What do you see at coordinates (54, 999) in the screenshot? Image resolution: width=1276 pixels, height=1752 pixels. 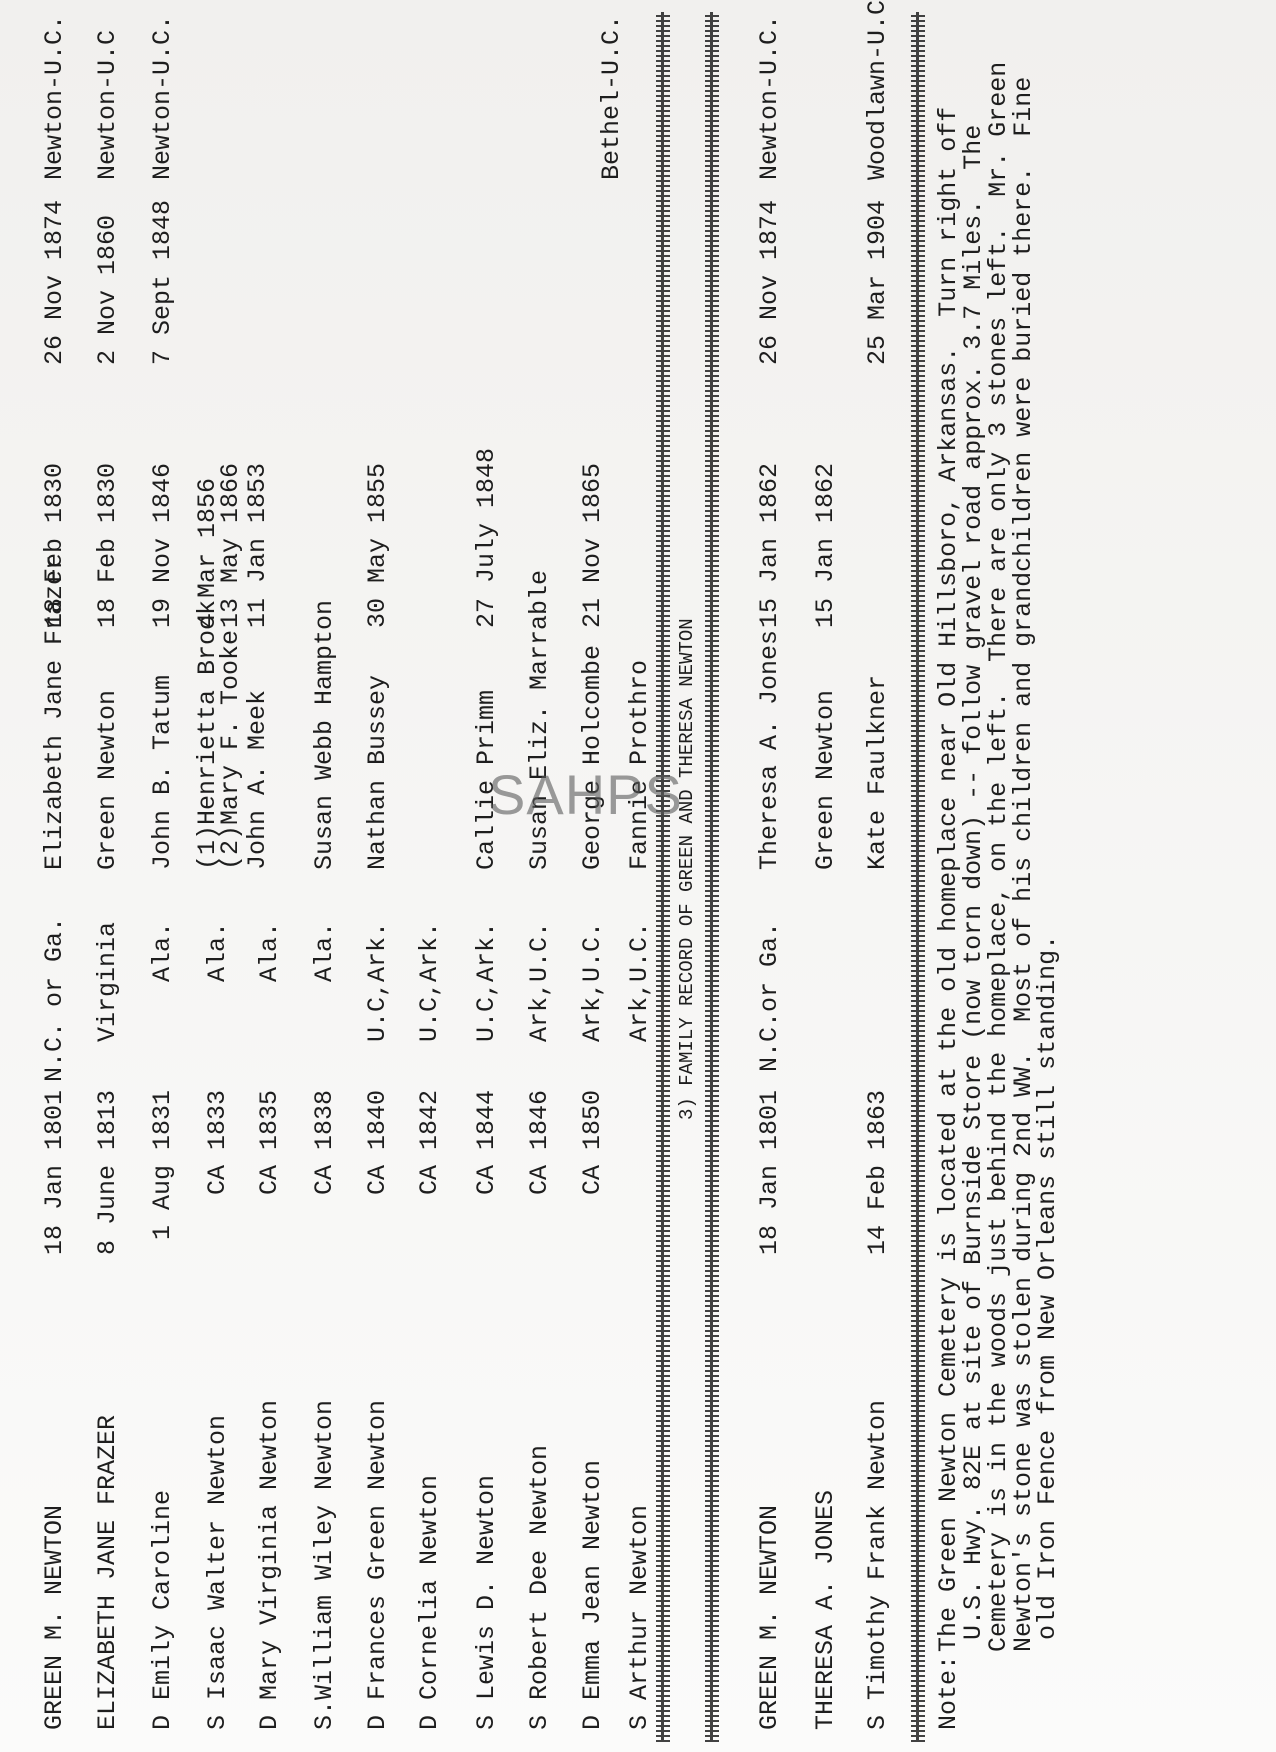 I see `birth-place: N.C. or Ga.` at bounding box center [54, 999].